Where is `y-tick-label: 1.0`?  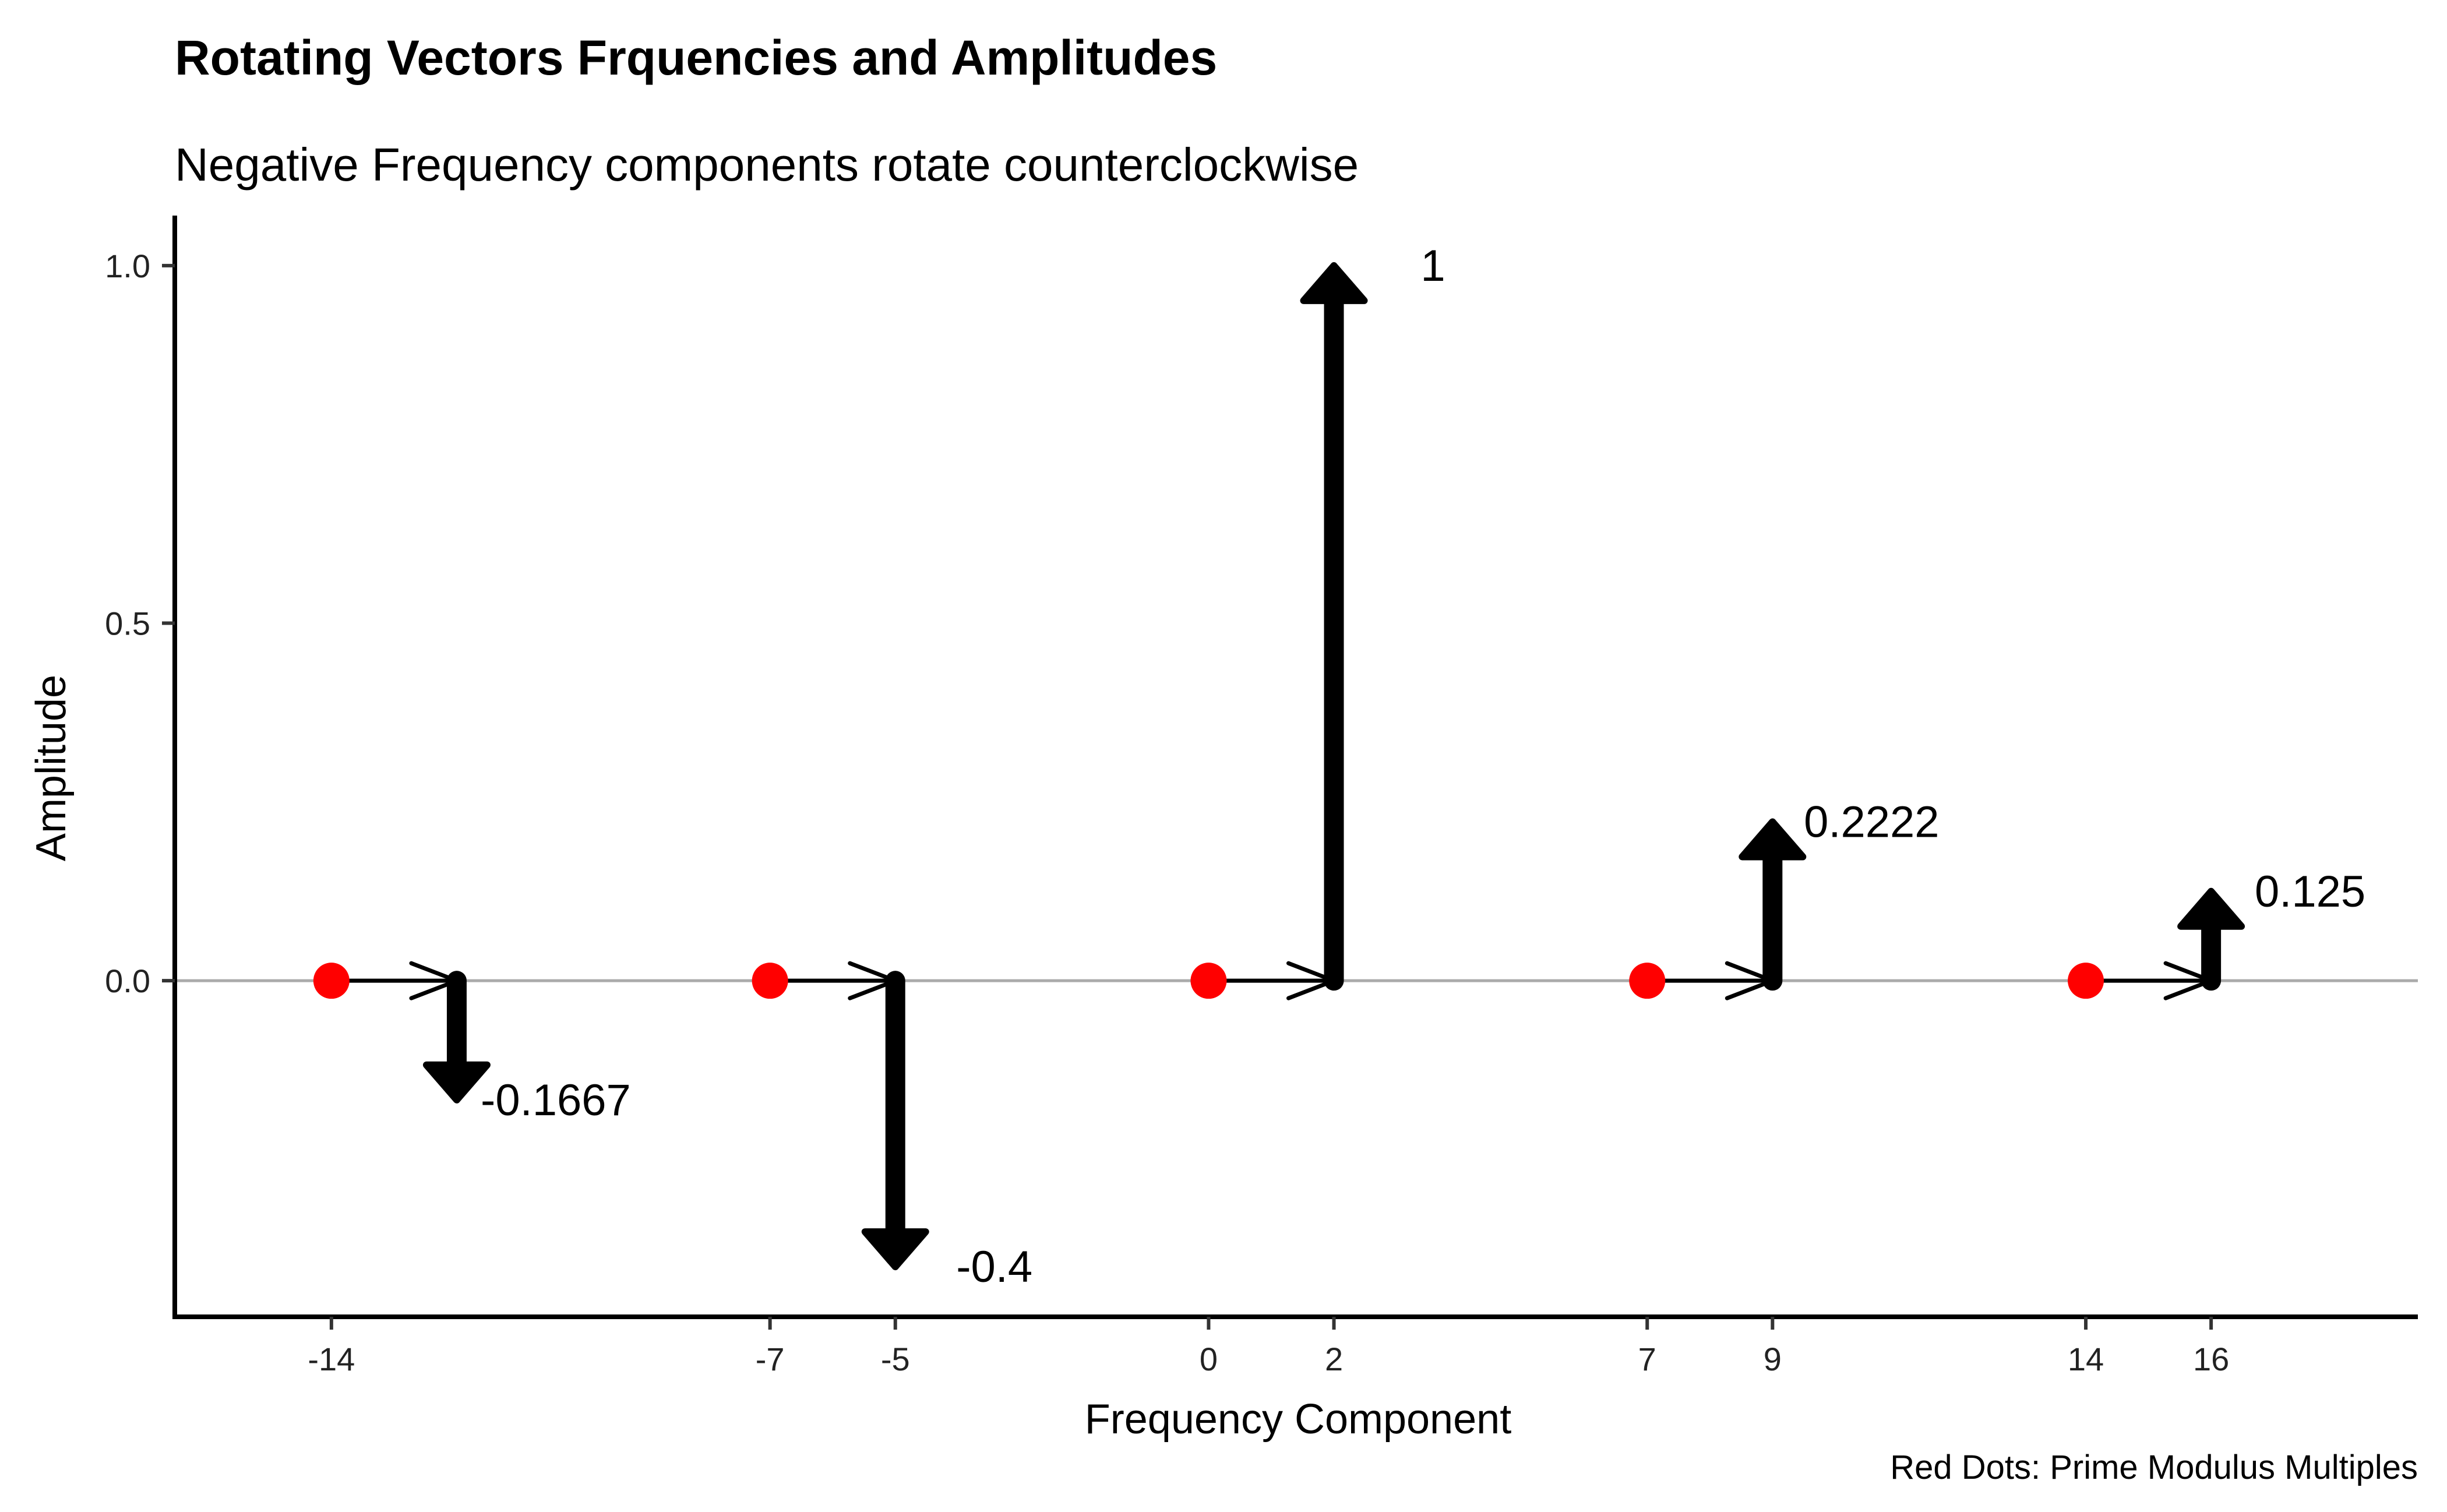 y-tick-label: 1.0 is located at coordinates (127, 266).